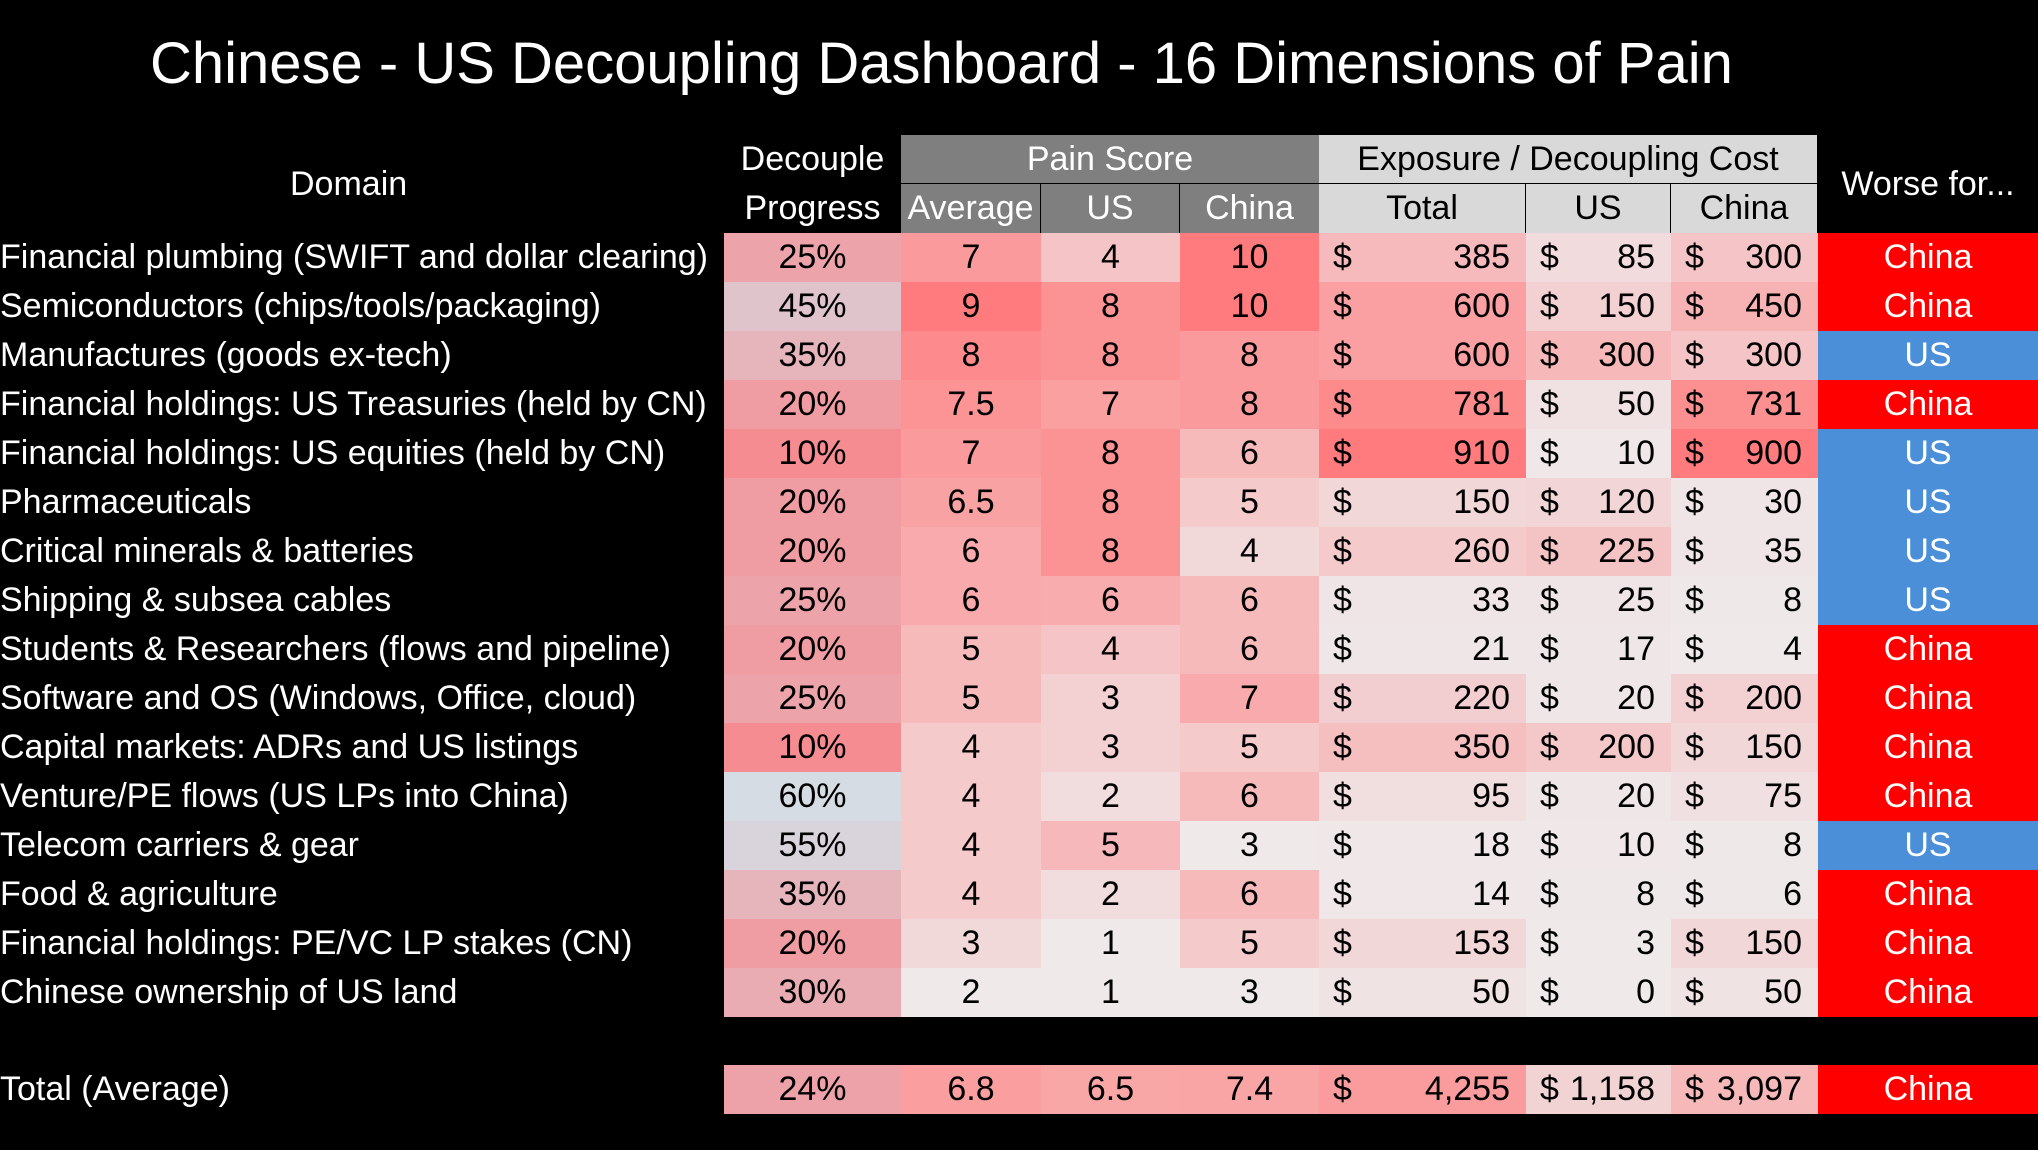 The height and width of the screenshot is (1150, 2038). What do you see at coordinates (1110, 747) in the screenshot?
I see `row-pain-us: 3` at bounding box center [1110, 747].